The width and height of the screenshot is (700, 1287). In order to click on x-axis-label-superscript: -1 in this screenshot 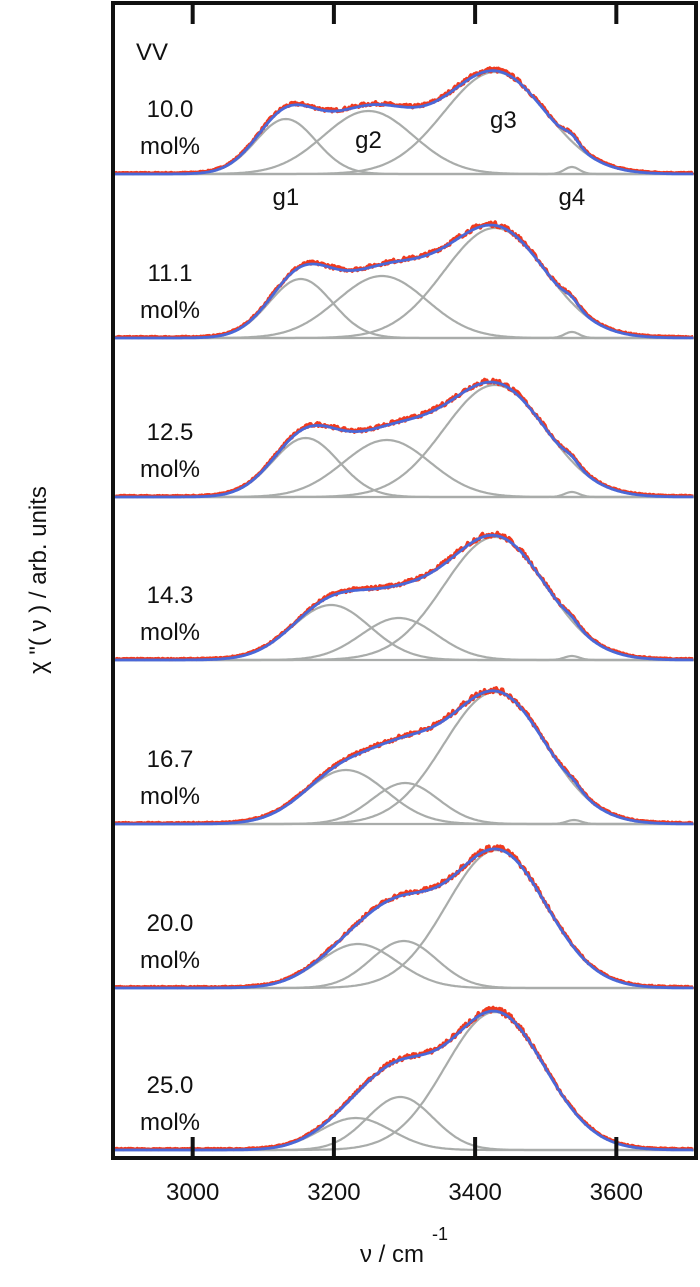, I will do `click(440, 1234)`.